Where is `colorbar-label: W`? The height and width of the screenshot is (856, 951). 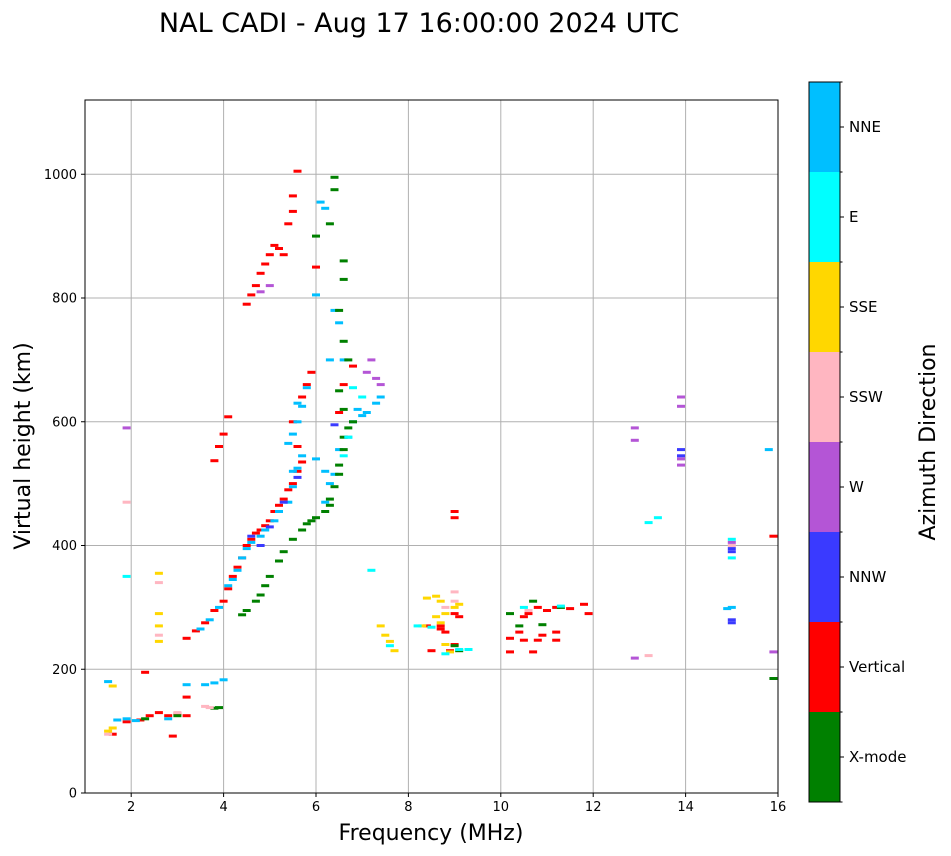 colorbar-label: W is located at coordinates (856, 487).